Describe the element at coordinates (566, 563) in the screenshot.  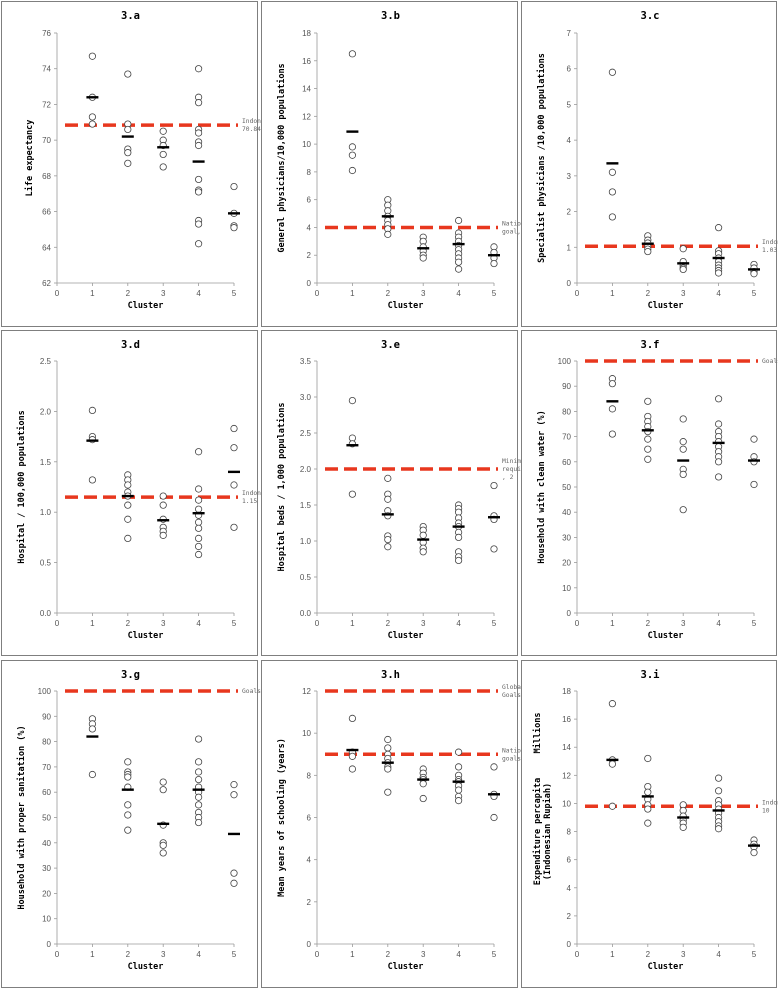
I see `y-tick-label: 20` at that location.